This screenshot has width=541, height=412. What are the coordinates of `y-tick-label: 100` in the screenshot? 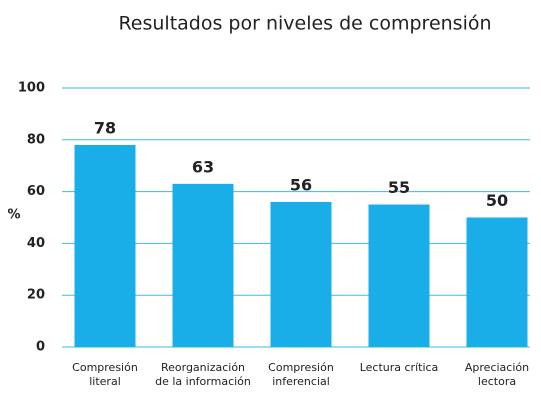 It's located at (31, 88).